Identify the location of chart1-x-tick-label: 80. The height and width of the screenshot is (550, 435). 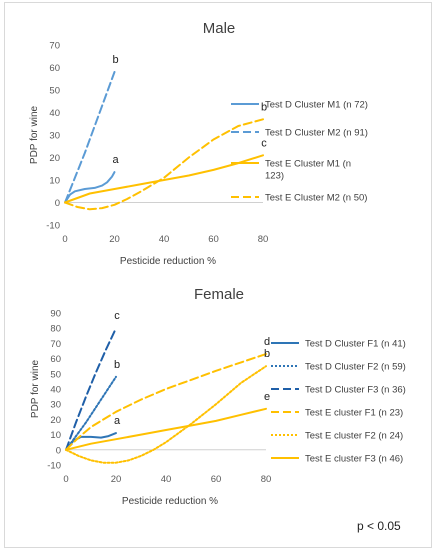
(263, 239).